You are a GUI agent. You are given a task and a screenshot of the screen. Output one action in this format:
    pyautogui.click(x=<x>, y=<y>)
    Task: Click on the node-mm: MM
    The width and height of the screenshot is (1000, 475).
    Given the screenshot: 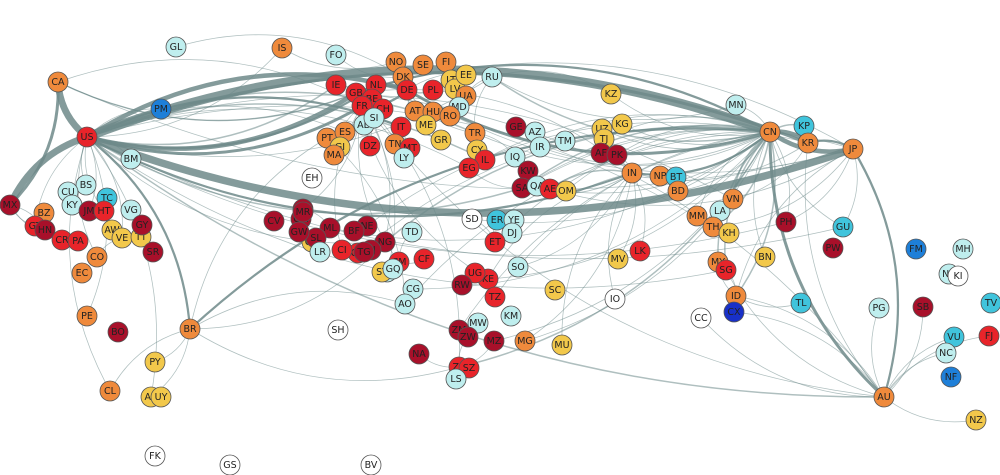 What is the action you would take?
    pyautogui.click(x=697, y=216)
    